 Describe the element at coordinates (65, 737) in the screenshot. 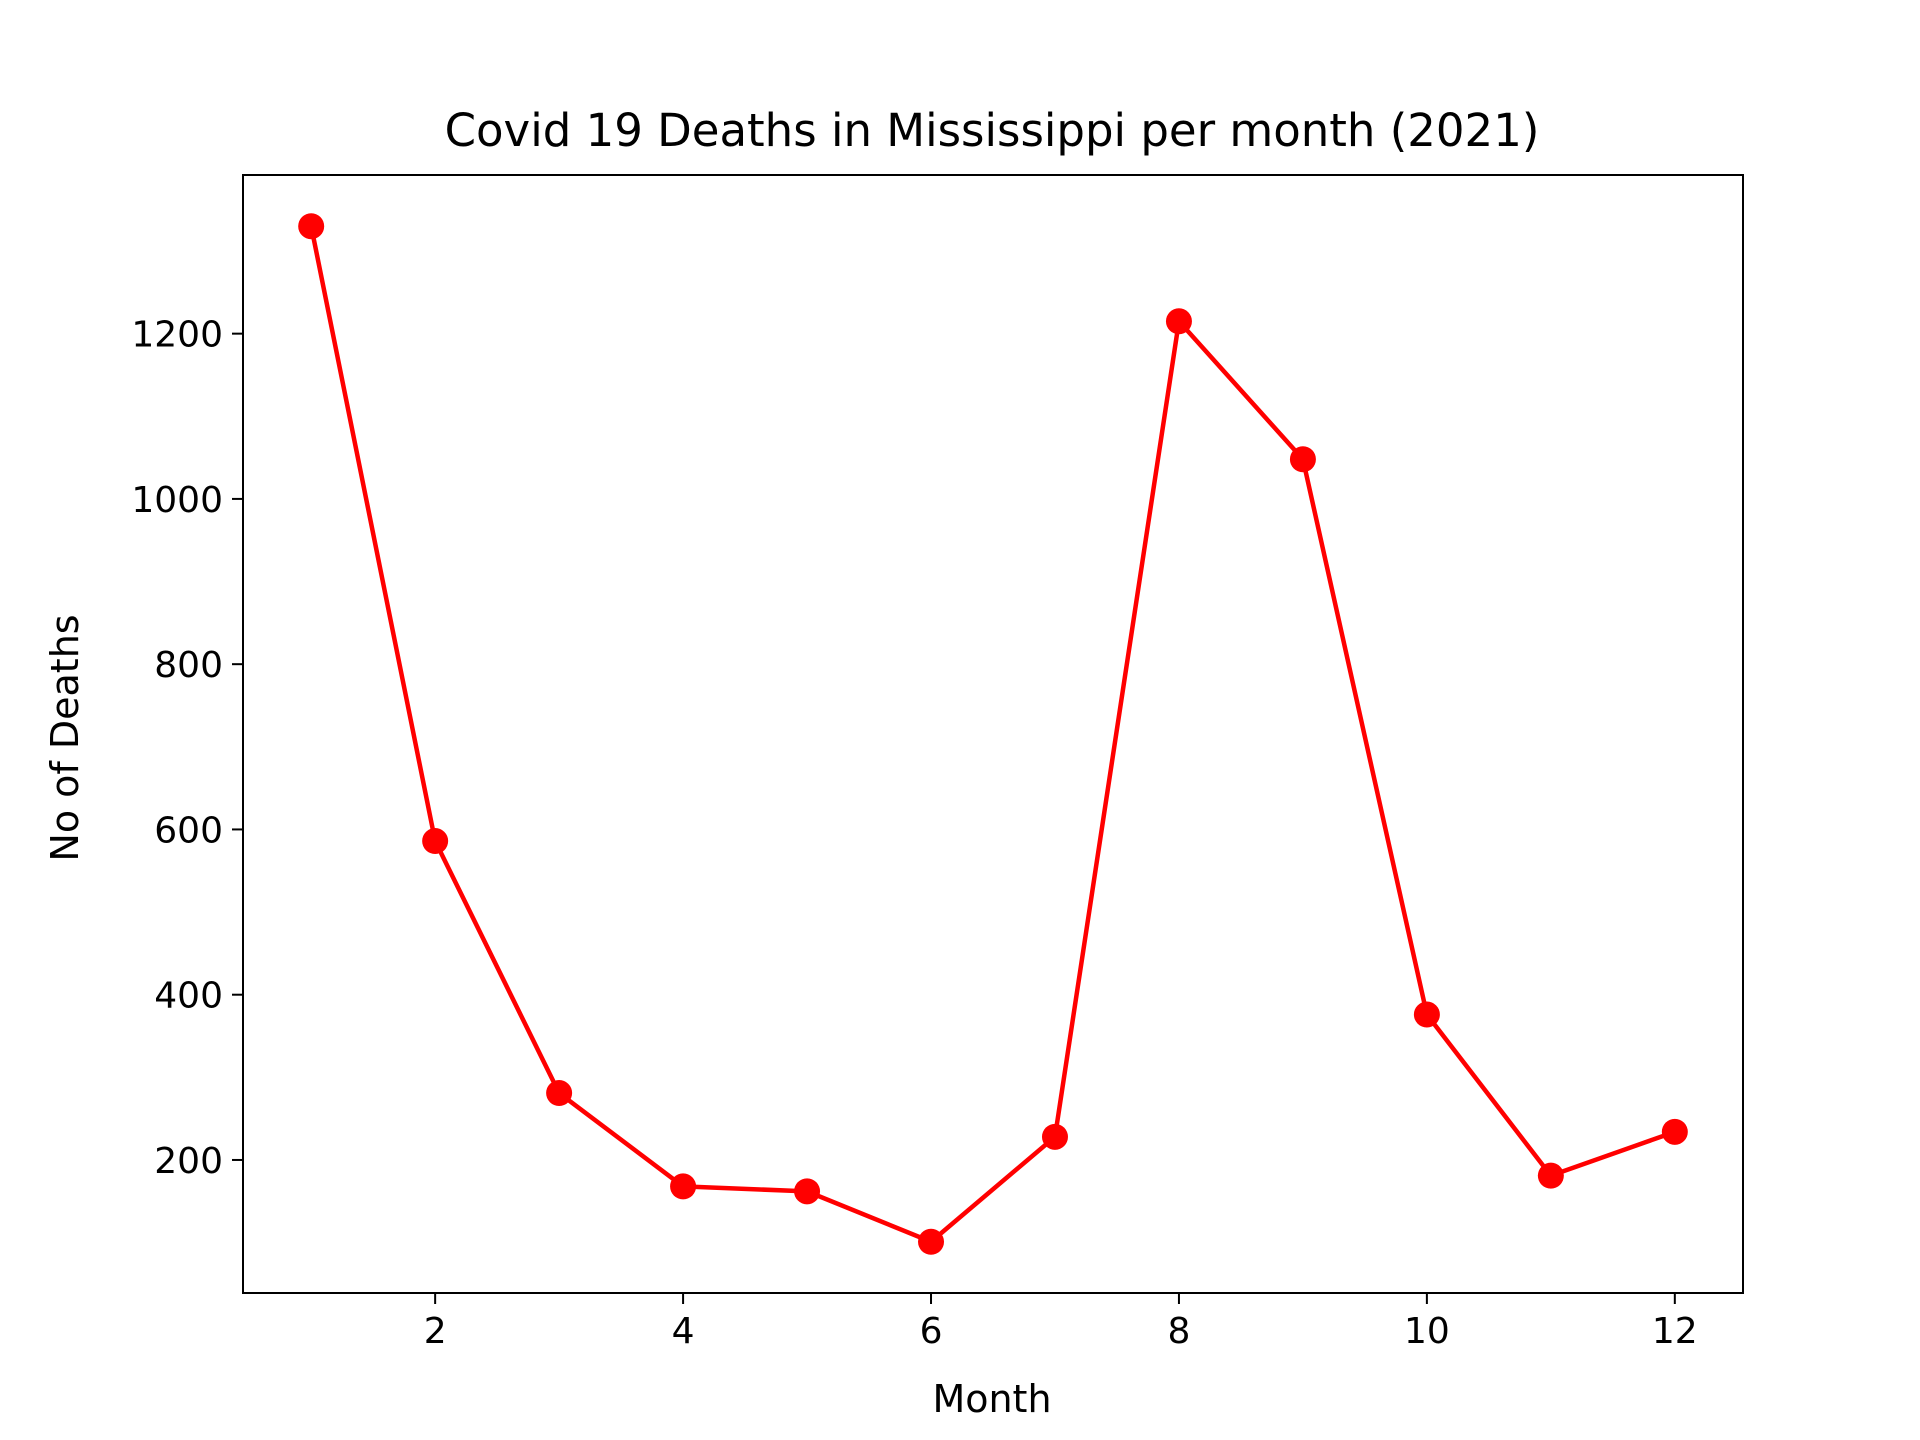

I see `y-axis-label: No of Deaths` at that location.